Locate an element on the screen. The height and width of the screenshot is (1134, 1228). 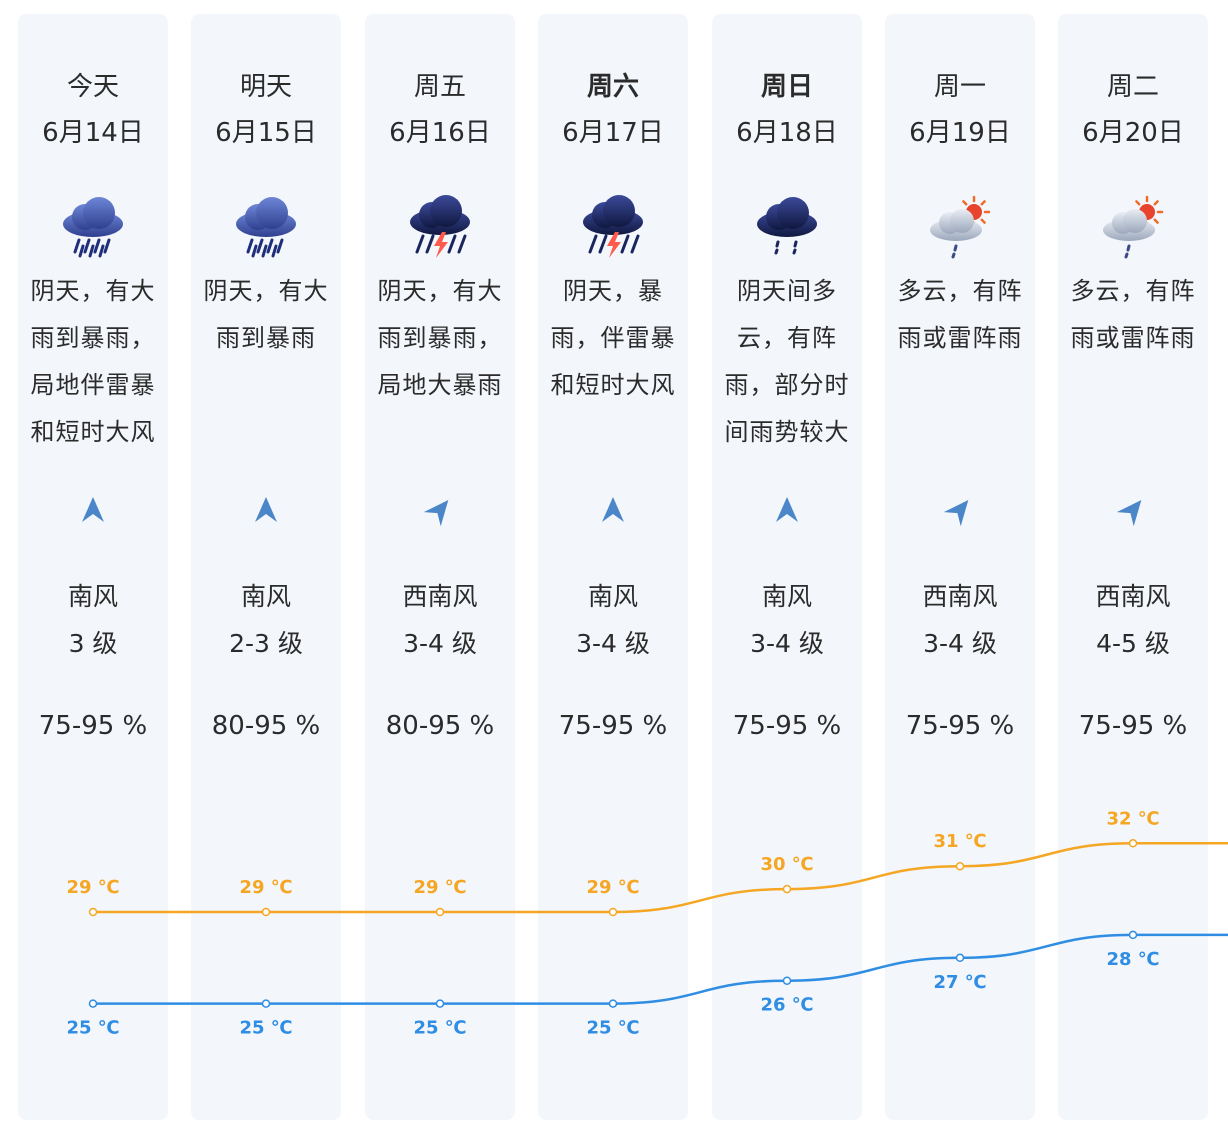
light-rain-icon is located at coordinates (787, 228).